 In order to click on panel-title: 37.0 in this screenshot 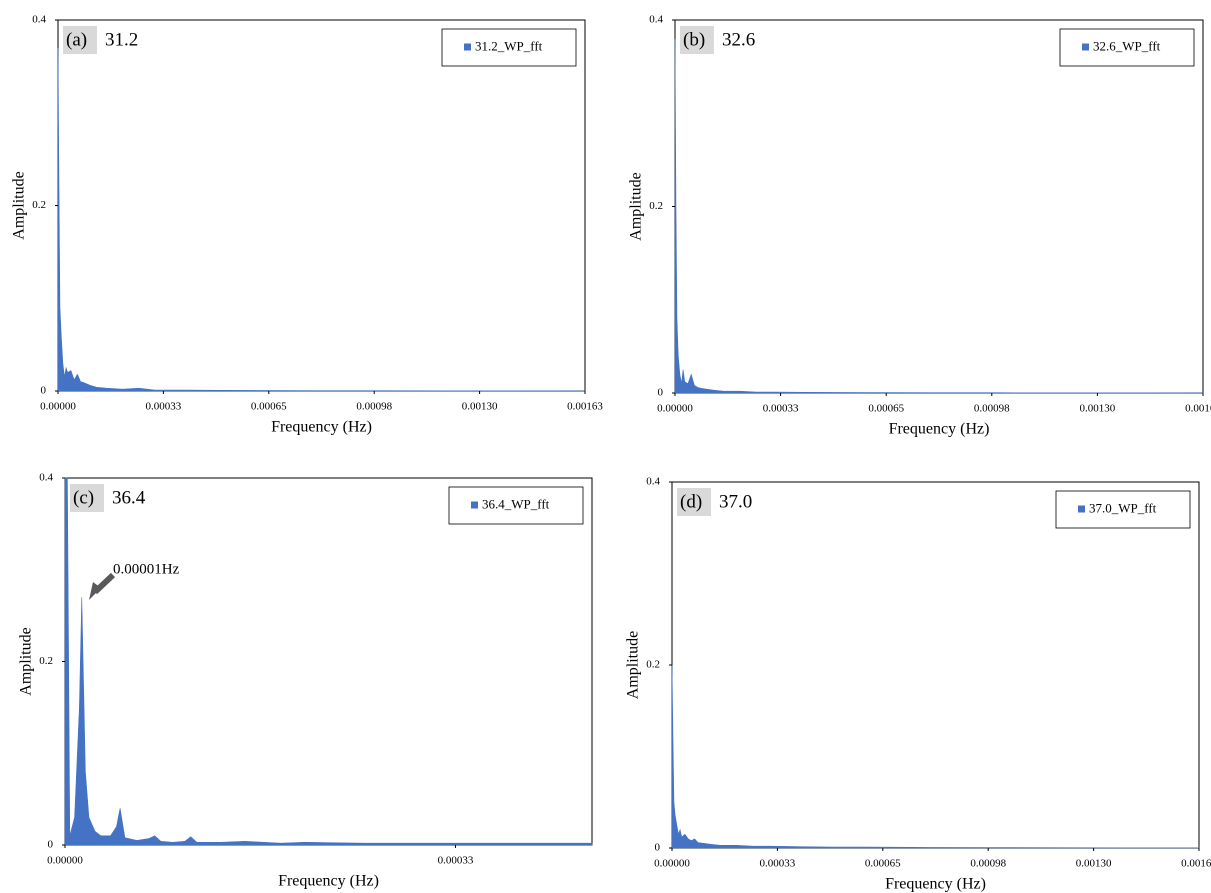, I will do `click(735, 501)`.